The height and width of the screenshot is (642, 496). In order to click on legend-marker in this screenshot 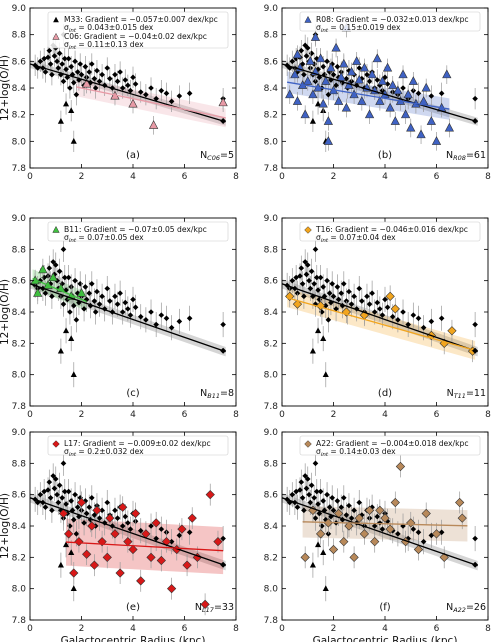, I will do `click(56, 444)`.